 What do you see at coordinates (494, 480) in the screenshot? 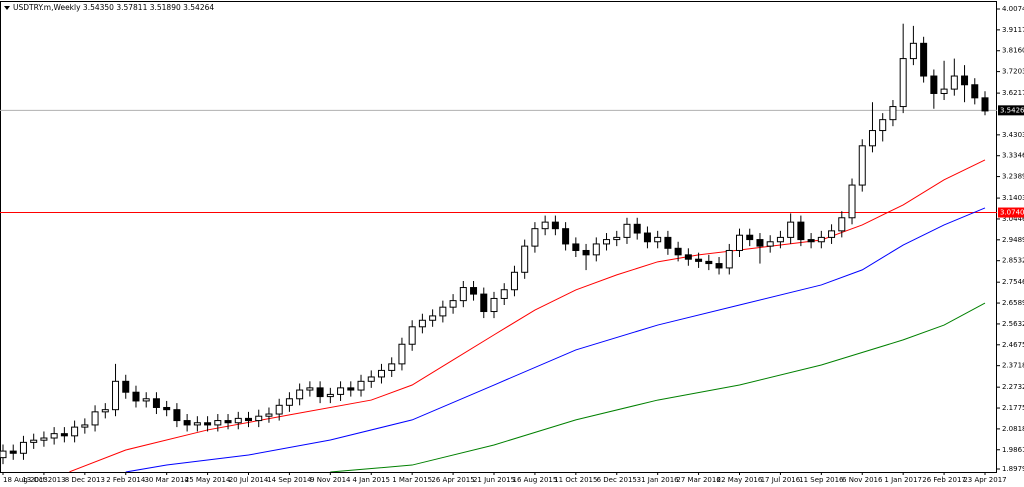
I see `x-tick-label: 21 Jun 2015` at bounding box center [494, 480].